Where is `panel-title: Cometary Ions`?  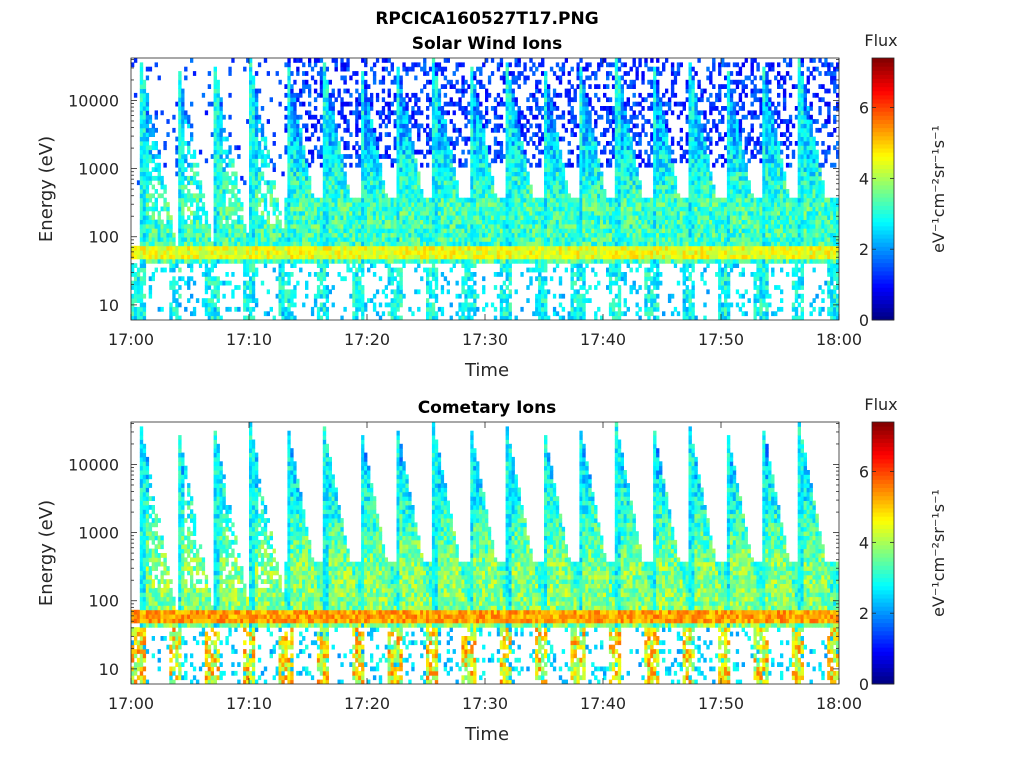 panel-title: Cometary Ions is located at coordinates (487, 408).